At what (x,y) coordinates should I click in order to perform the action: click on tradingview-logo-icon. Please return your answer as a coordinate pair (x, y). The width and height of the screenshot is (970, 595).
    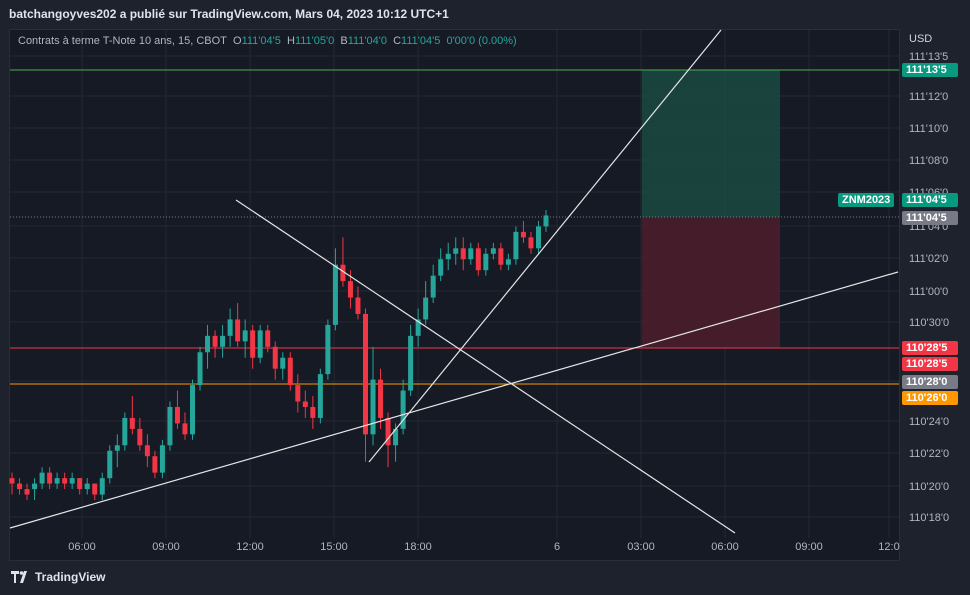
    Looking at the image, I should click on (19, 577).